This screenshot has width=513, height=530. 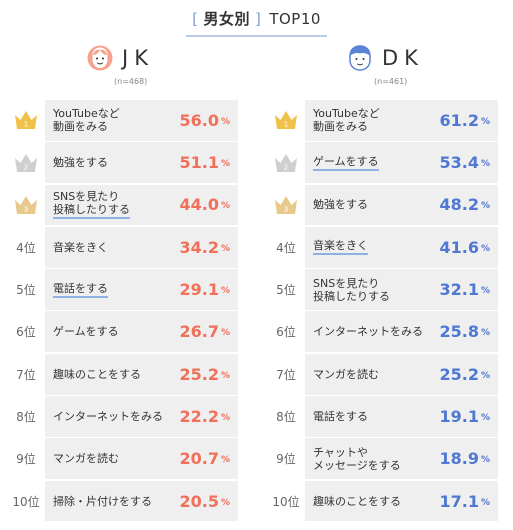 What do you see at coordinates (124, 72) in the screenshot?
I see `jk-header: JK (n=468)` at bounding box center [124, 72].